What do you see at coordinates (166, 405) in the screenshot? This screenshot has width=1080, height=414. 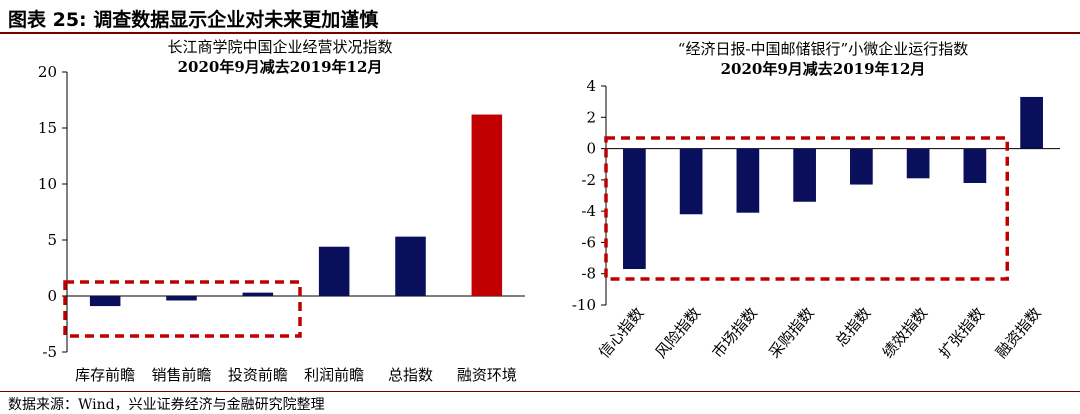 I see `source-note: 数据来源：Wind，兴业证券经济与金融研究院整理` at bounding box center [166, 405].